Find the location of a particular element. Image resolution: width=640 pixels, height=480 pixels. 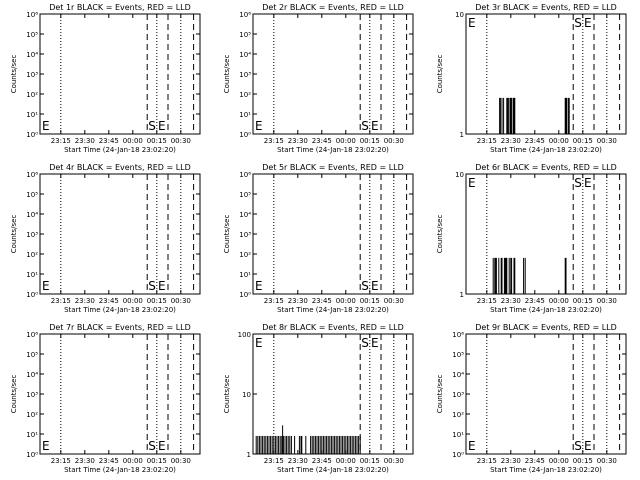

y-tick-label: 10 is located at coordinates (459, 15).